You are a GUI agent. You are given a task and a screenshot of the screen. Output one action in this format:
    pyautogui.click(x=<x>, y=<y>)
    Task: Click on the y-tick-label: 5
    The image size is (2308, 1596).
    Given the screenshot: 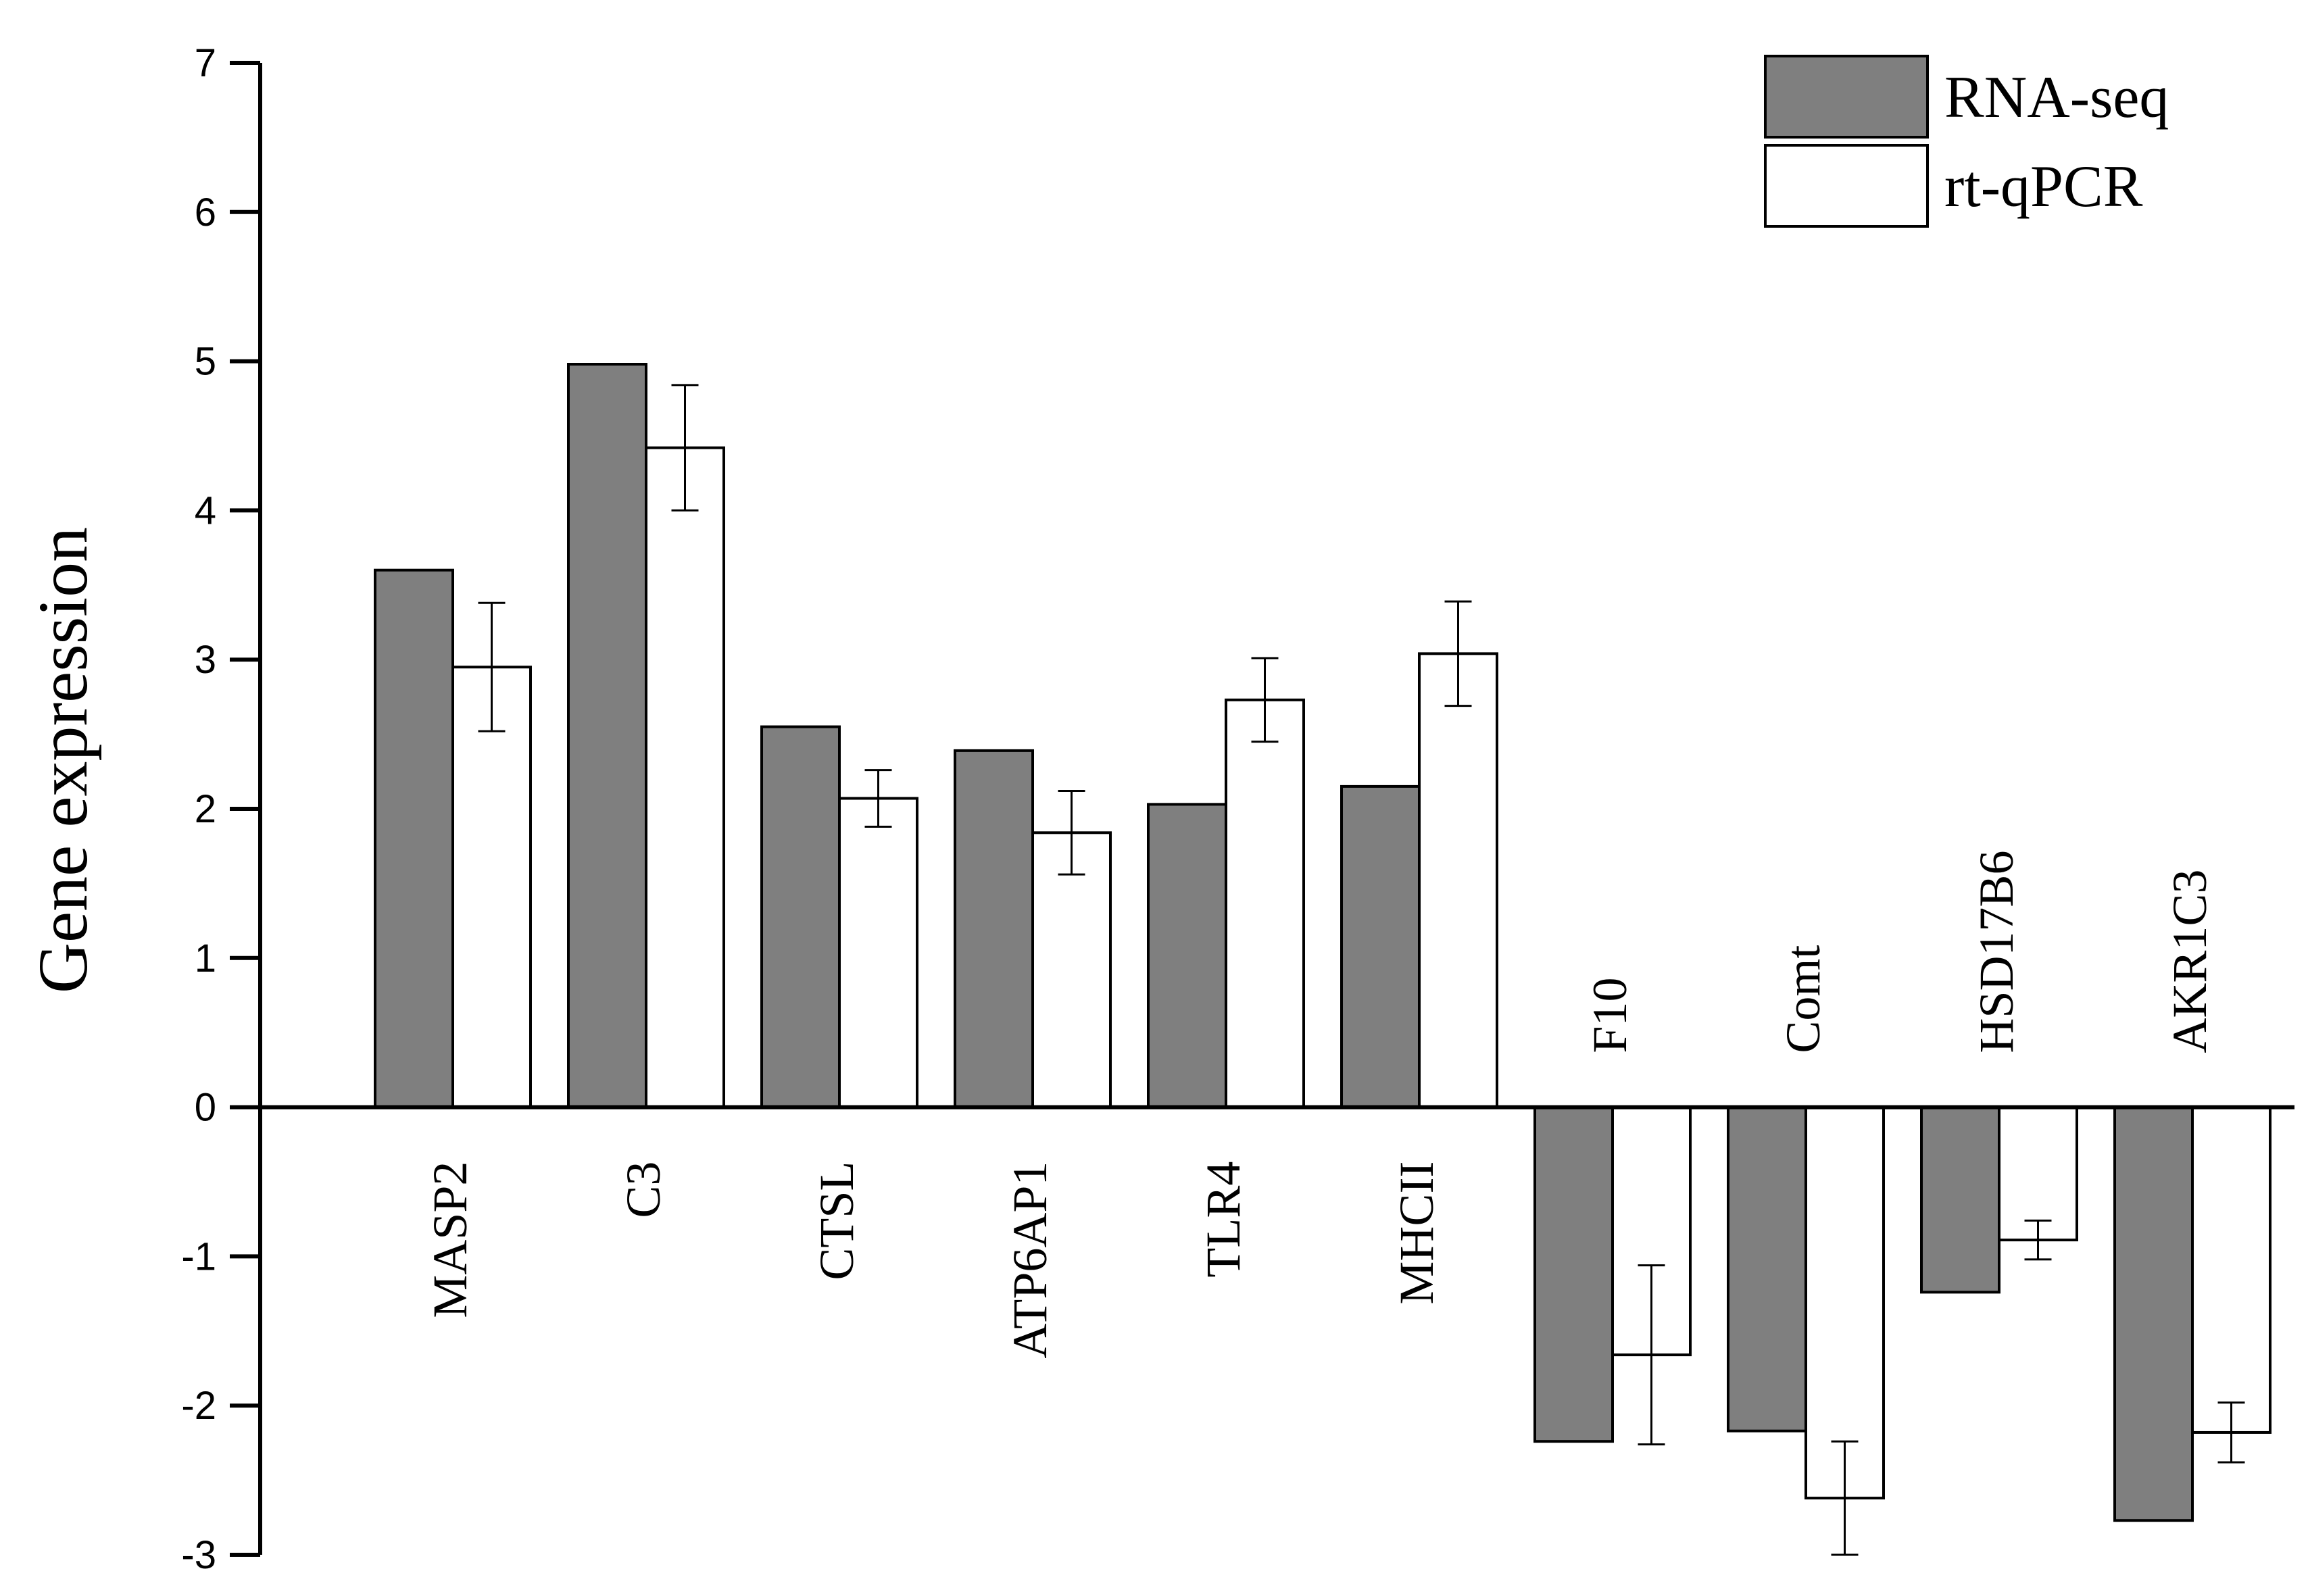 What is the action you would take?
    pyautogui.click(x=206, y=362)
    